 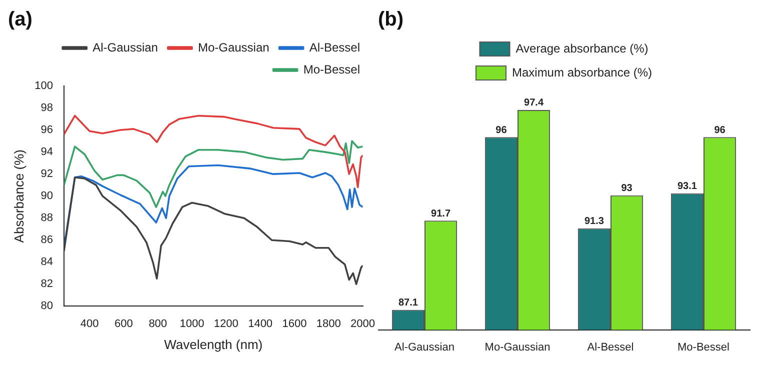 What do you see at coordinates (213, 344) in the screenshot?
I see `x-axis-title: Wavelength (nm)` at bounding box center [213, 344].